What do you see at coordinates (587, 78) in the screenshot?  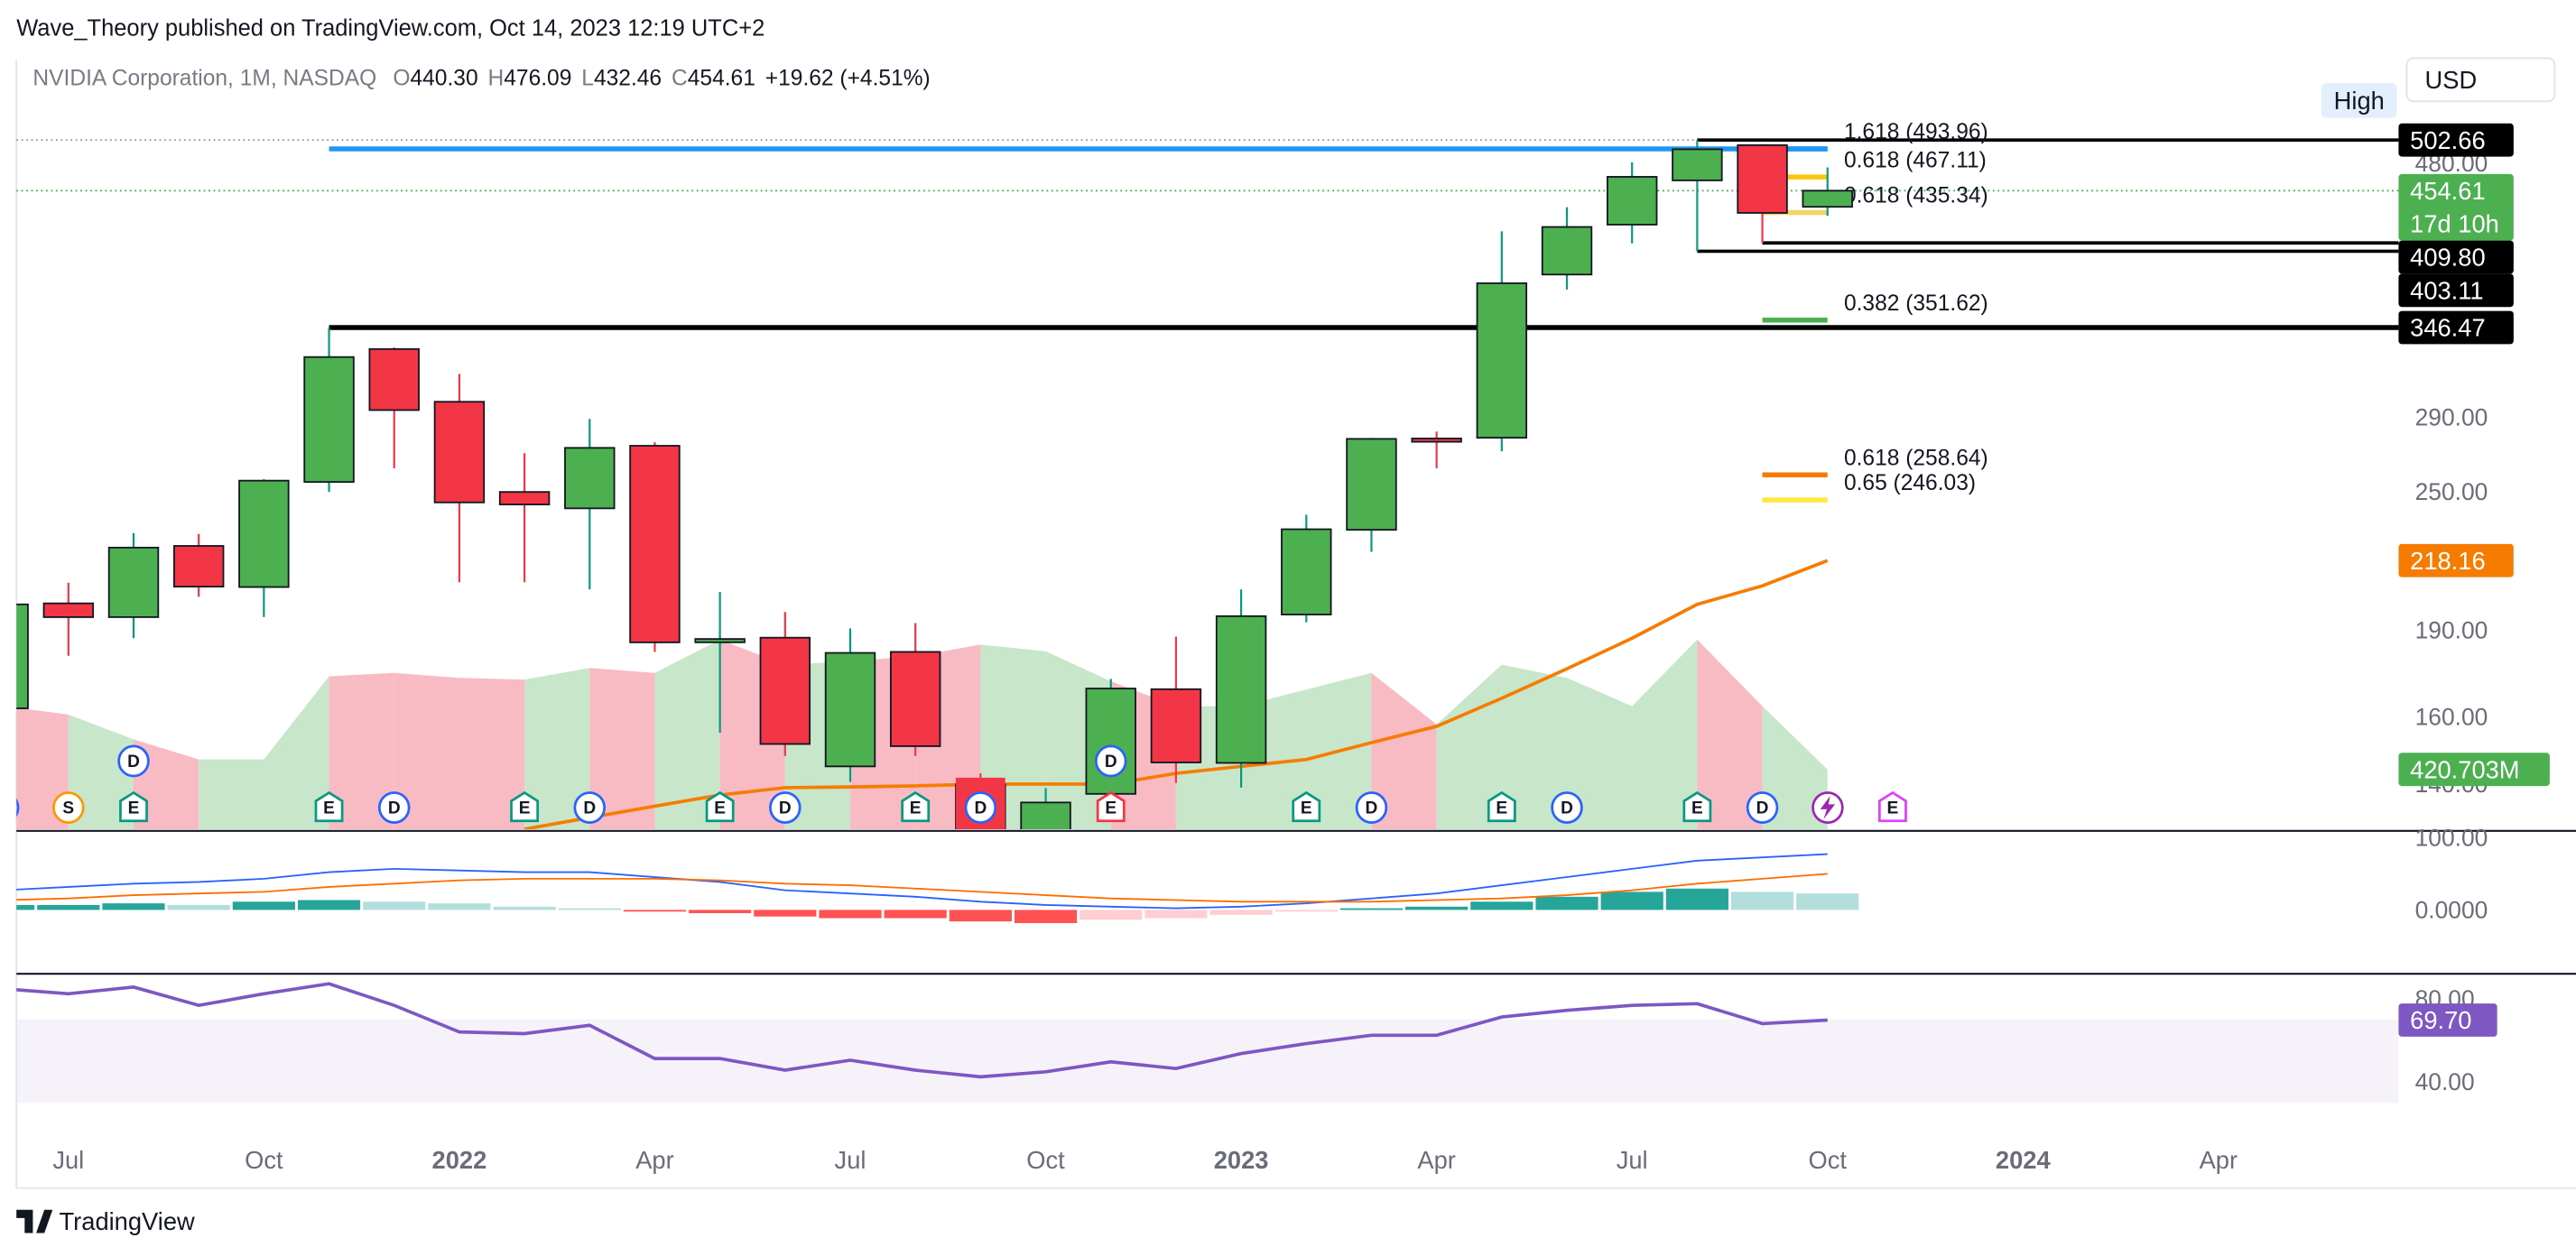 I see `ohlc-key: L` at bounding box center [587, 78].